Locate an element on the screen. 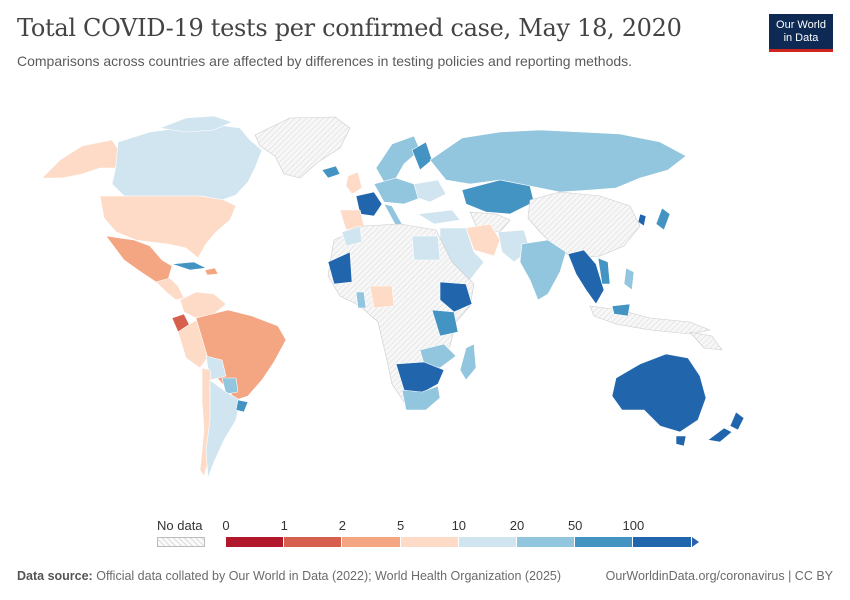 Image resolution: width=850 pixels, height=600 pixels. owid-logo: Our World in Data is located at coordinates (801, 33).